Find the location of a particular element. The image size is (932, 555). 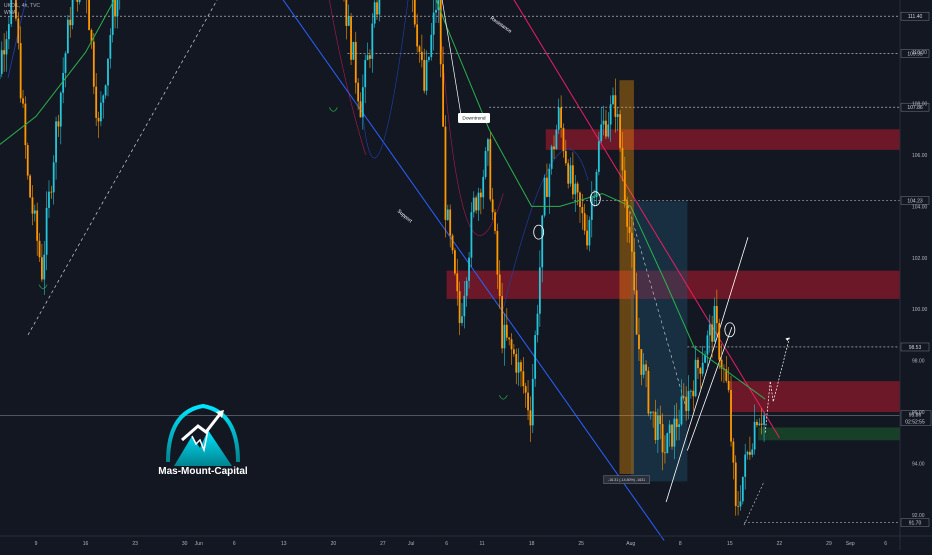

symbol-name: UKOIL, 4h, TVC is located at coordinates (22, 6).